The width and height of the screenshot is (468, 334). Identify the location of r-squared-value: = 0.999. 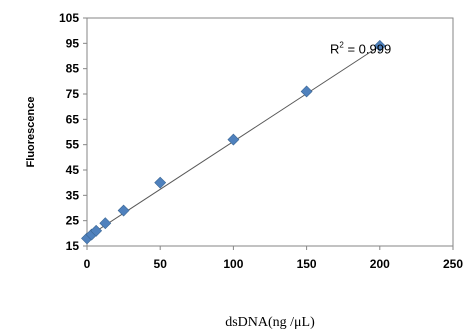
(367, 48).